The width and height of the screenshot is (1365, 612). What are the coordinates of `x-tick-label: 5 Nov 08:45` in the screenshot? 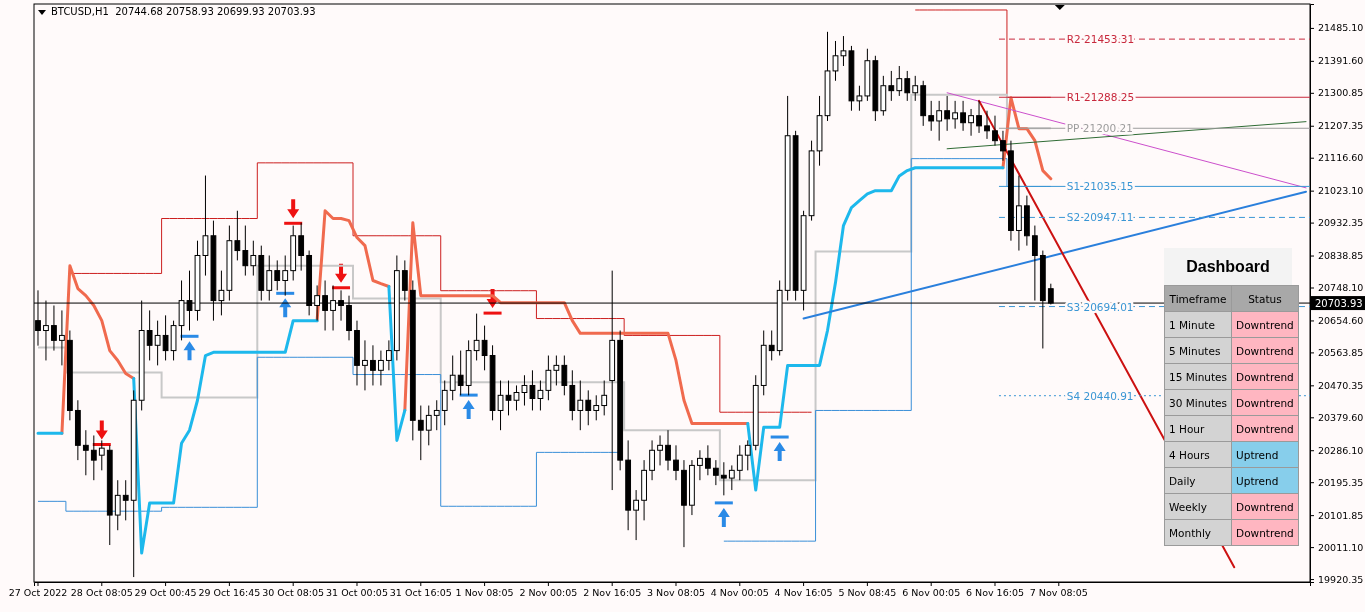 It's located at (867, 592).